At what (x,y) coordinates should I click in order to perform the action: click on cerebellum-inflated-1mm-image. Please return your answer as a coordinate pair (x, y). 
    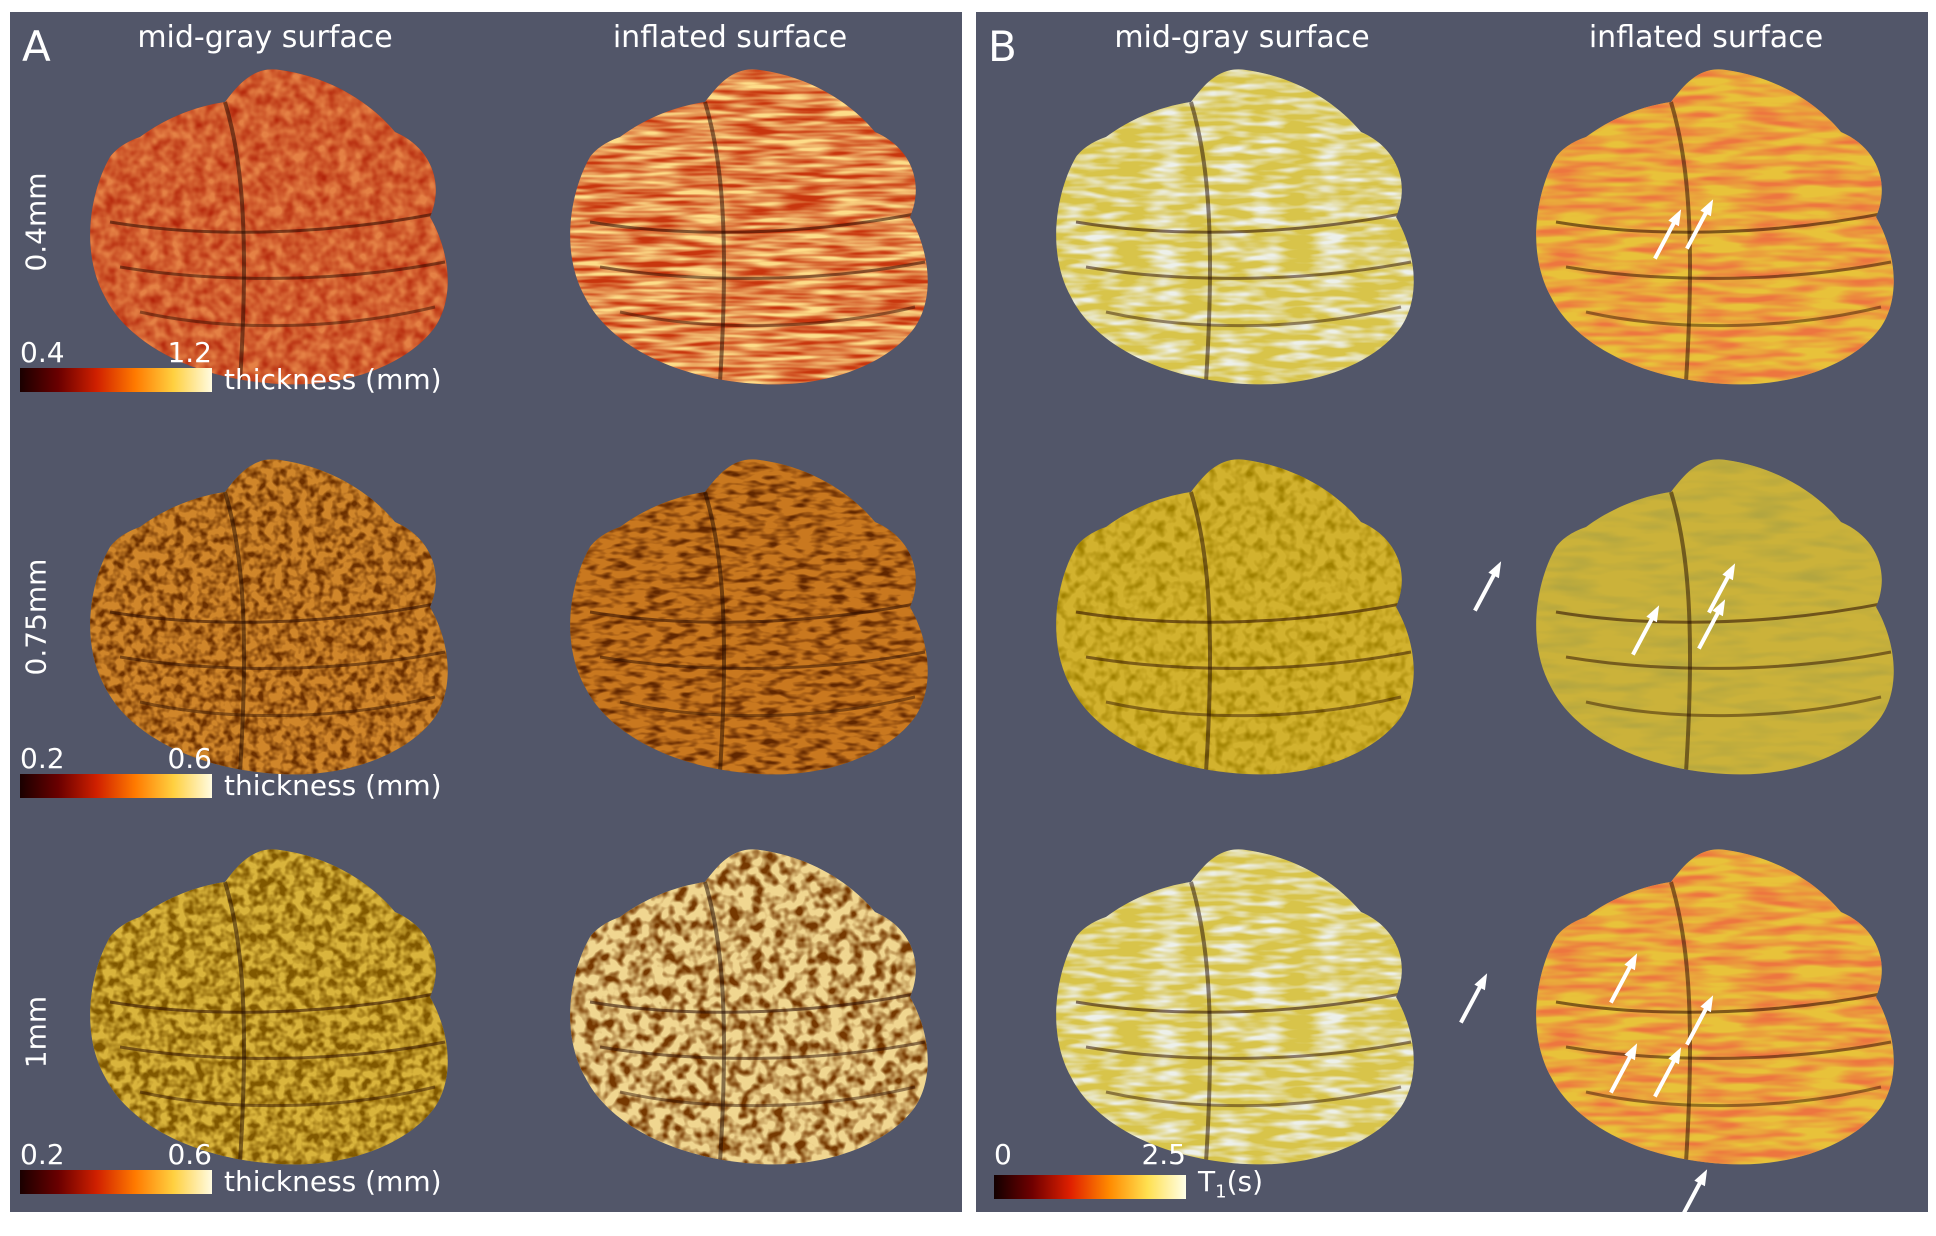
    Looking at the image, I should click on (745, 1007).